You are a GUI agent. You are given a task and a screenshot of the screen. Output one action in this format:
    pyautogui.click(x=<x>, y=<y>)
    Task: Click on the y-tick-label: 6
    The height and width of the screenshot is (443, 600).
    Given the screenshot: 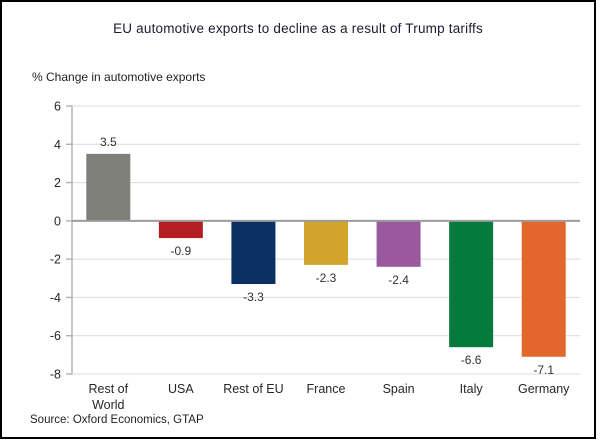 What is the action you would take?
    pyautogui.click(x=57, y=107)
    